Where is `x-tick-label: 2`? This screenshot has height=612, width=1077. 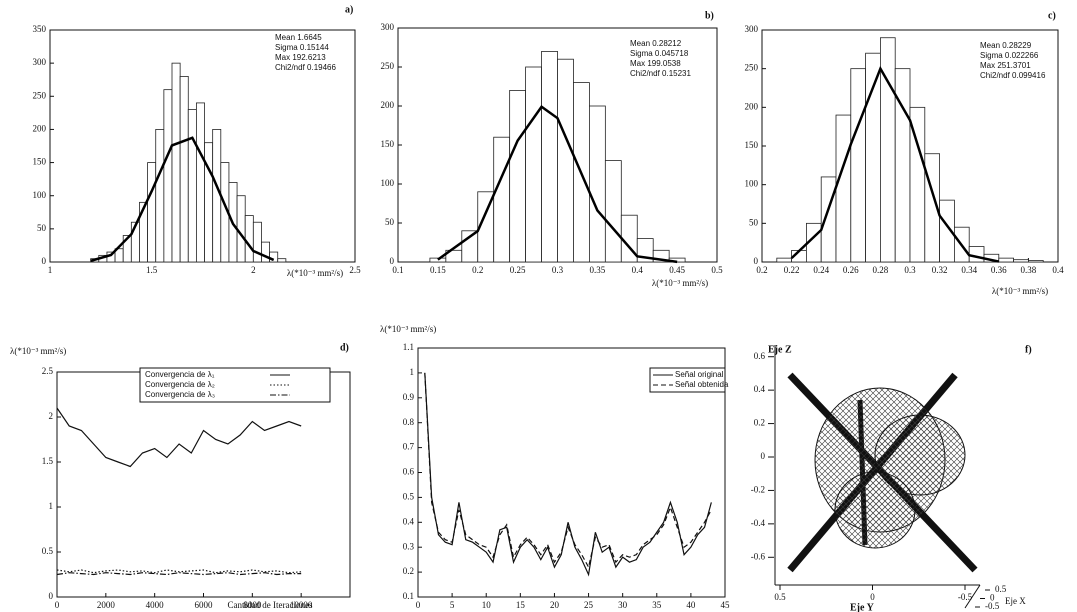
x-tick-label: 2 is located at coordinates (253, 270).